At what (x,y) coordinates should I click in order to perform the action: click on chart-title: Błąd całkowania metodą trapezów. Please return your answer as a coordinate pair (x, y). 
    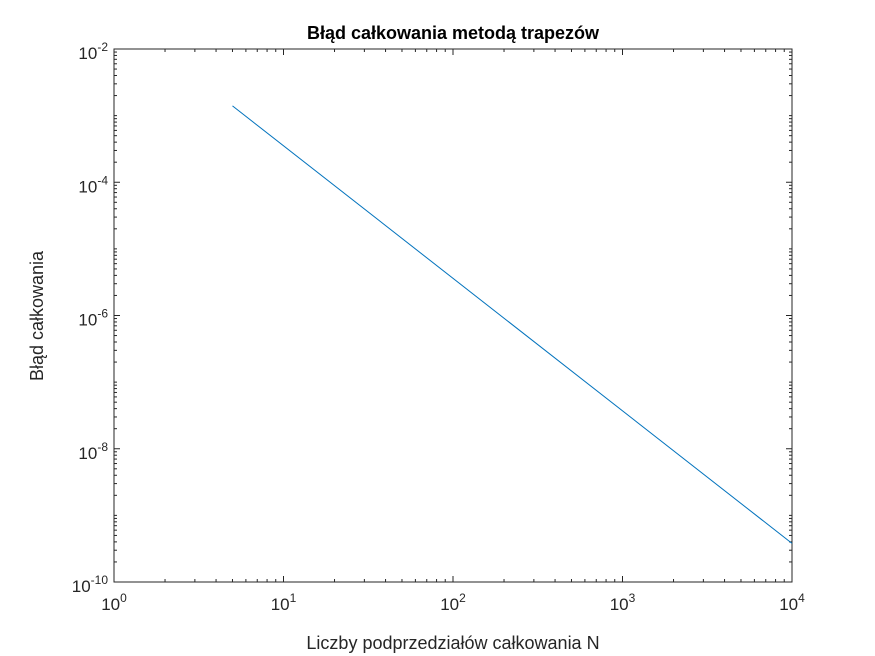
    Looking at the image, I should click on (453, 33).